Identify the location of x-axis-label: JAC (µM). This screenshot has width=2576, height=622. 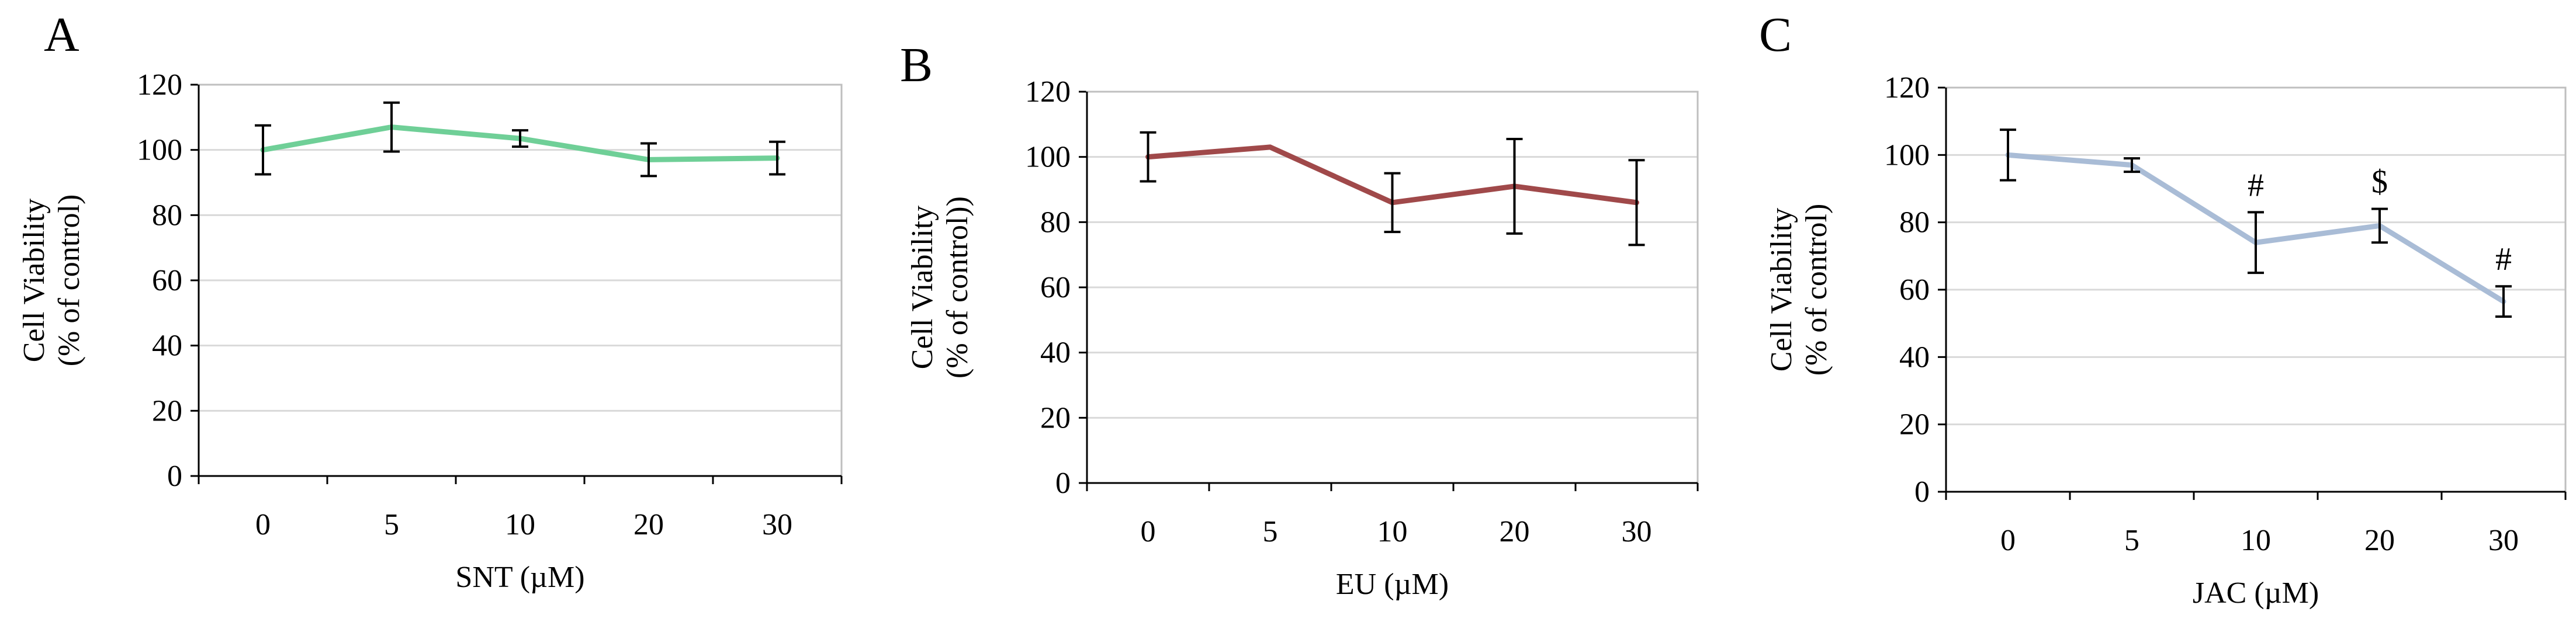
(2256, 593).